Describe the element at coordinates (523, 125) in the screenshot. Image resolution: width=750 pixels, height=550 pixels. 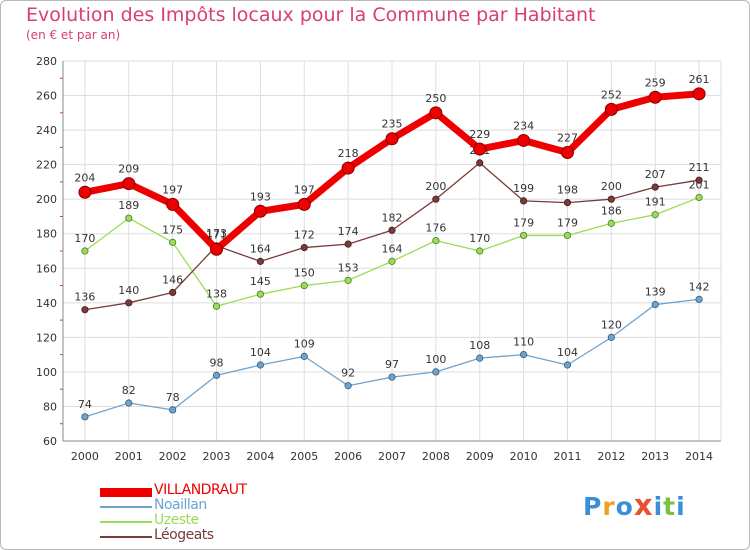
I see `data-label-villandraut: 234` at that location.